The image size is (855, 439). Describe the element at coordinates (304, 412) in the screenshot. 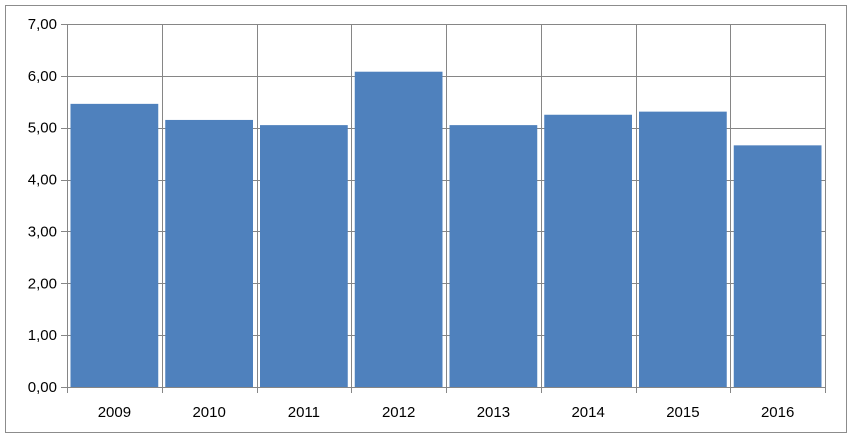

I see `x-tick-label: 2011` at that location.